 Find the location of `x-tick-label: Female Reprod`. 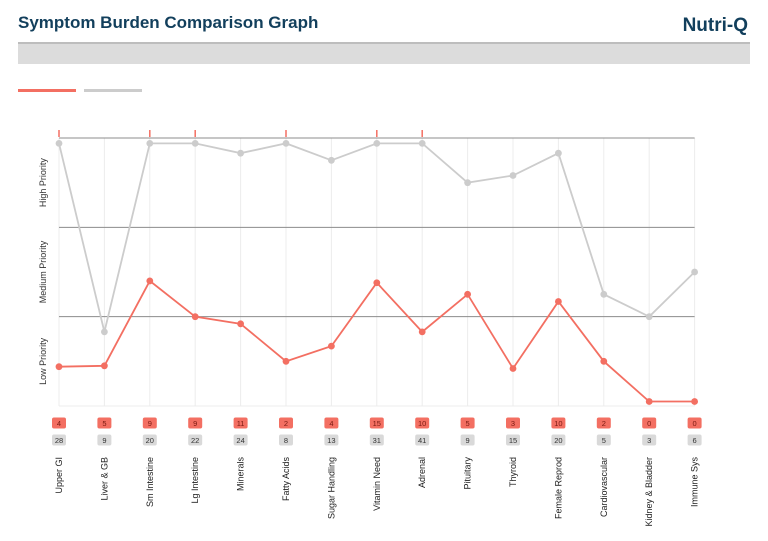

x-tick-label: Female Reprod is located at coordinates (558, 488).